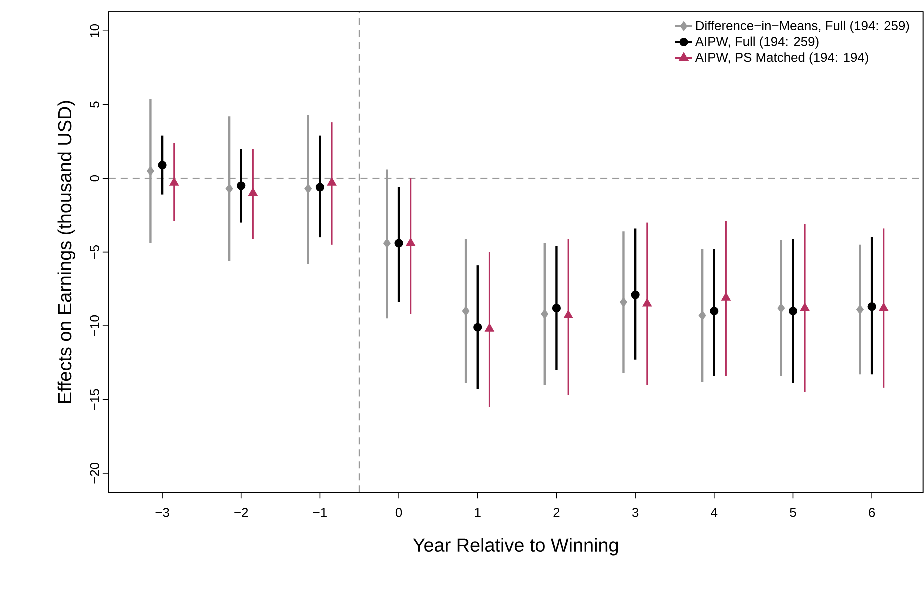 This screenshot has height=590, width=924. What do you see at coordinates (399, 513) in the screenshot?
I see `x-tick-label: 0` at bounding box center [399, 513].